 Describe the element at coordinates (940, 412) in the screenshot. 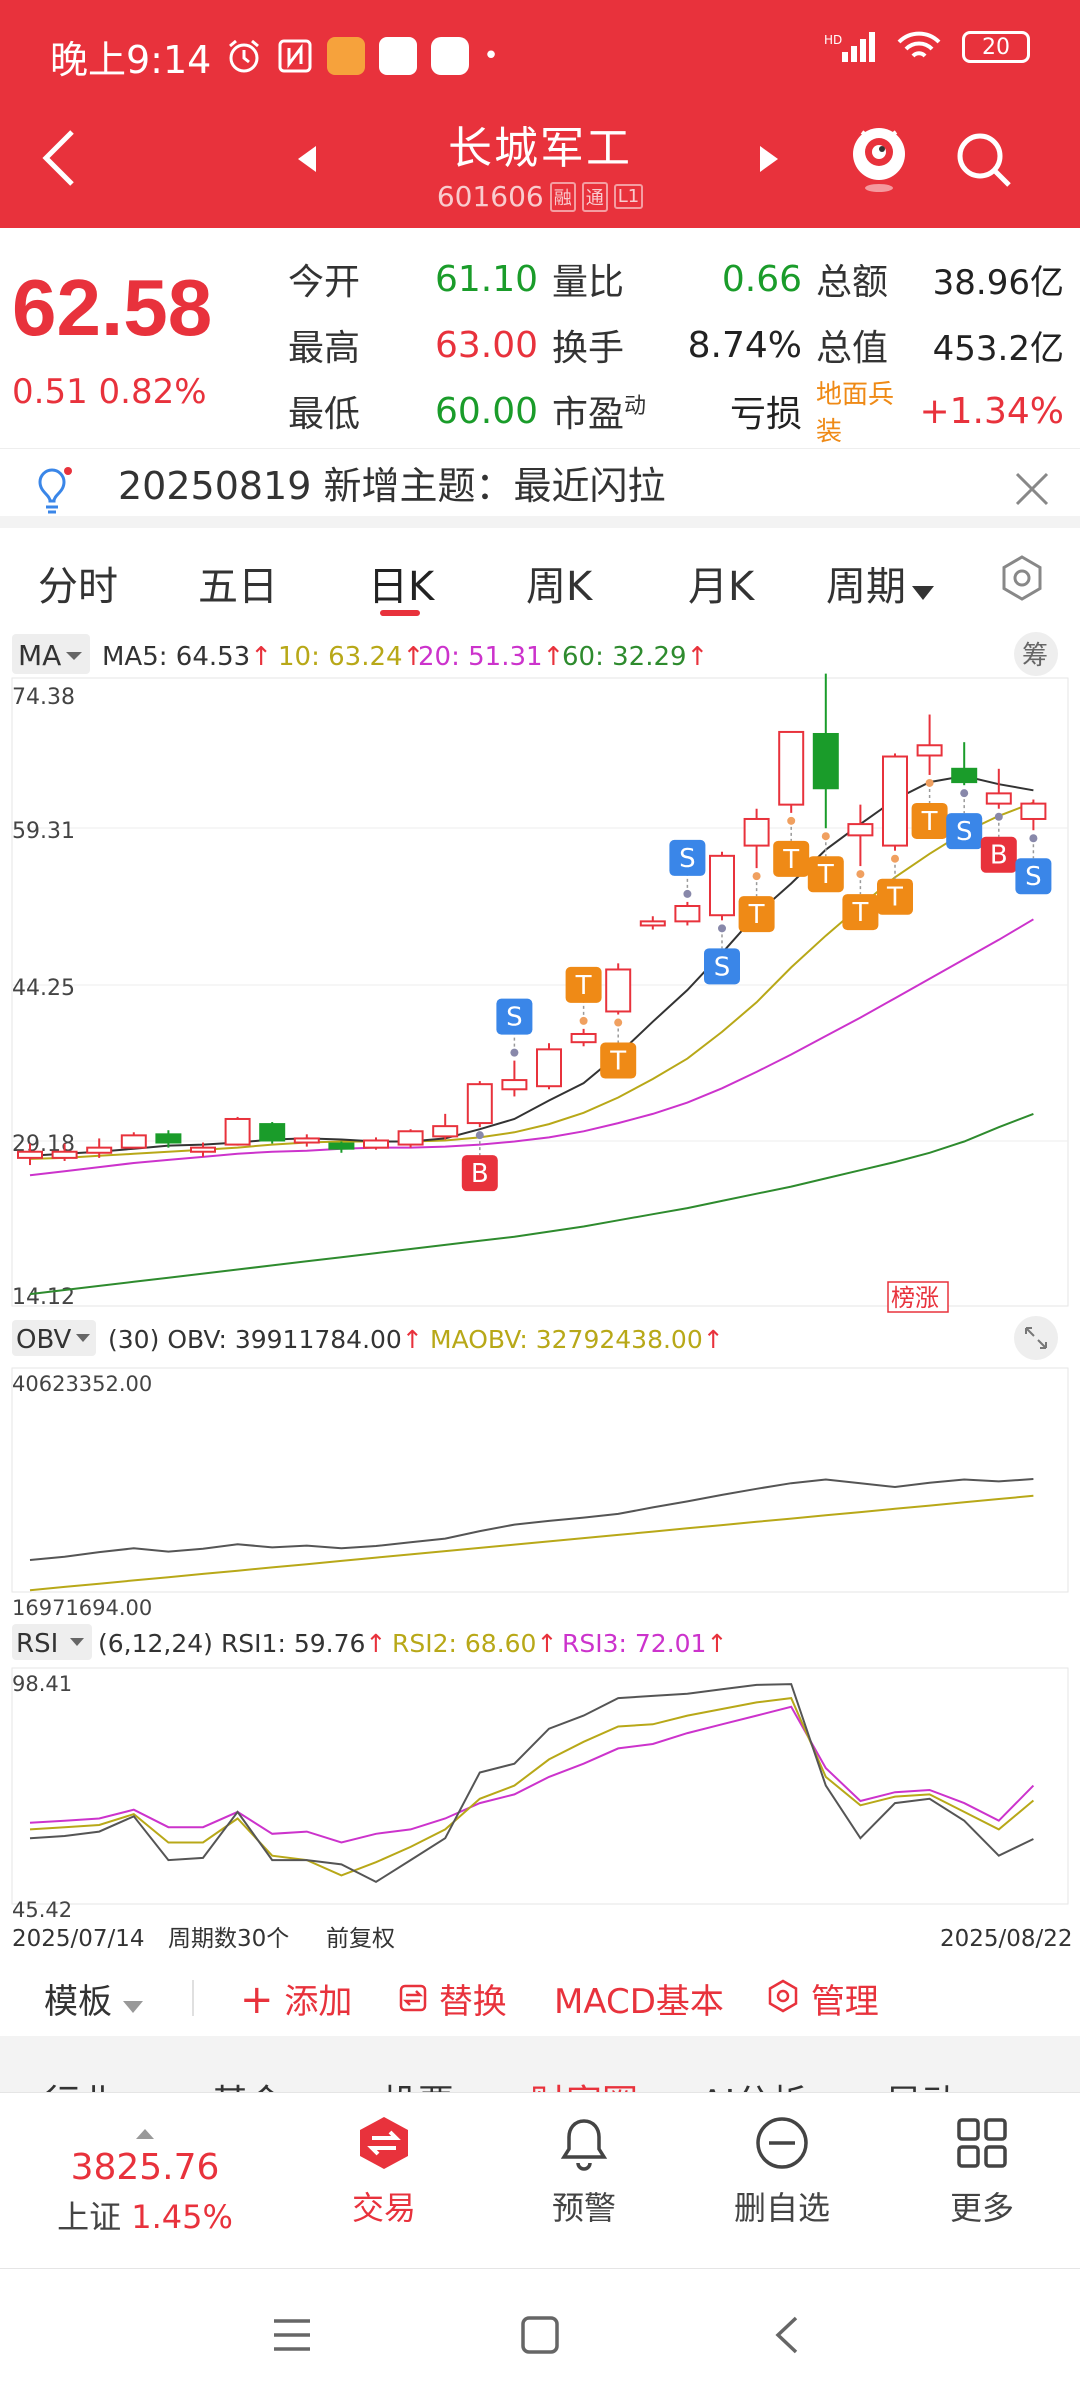

I see `sector-row: 地面兵装 +1.34%` at that location.